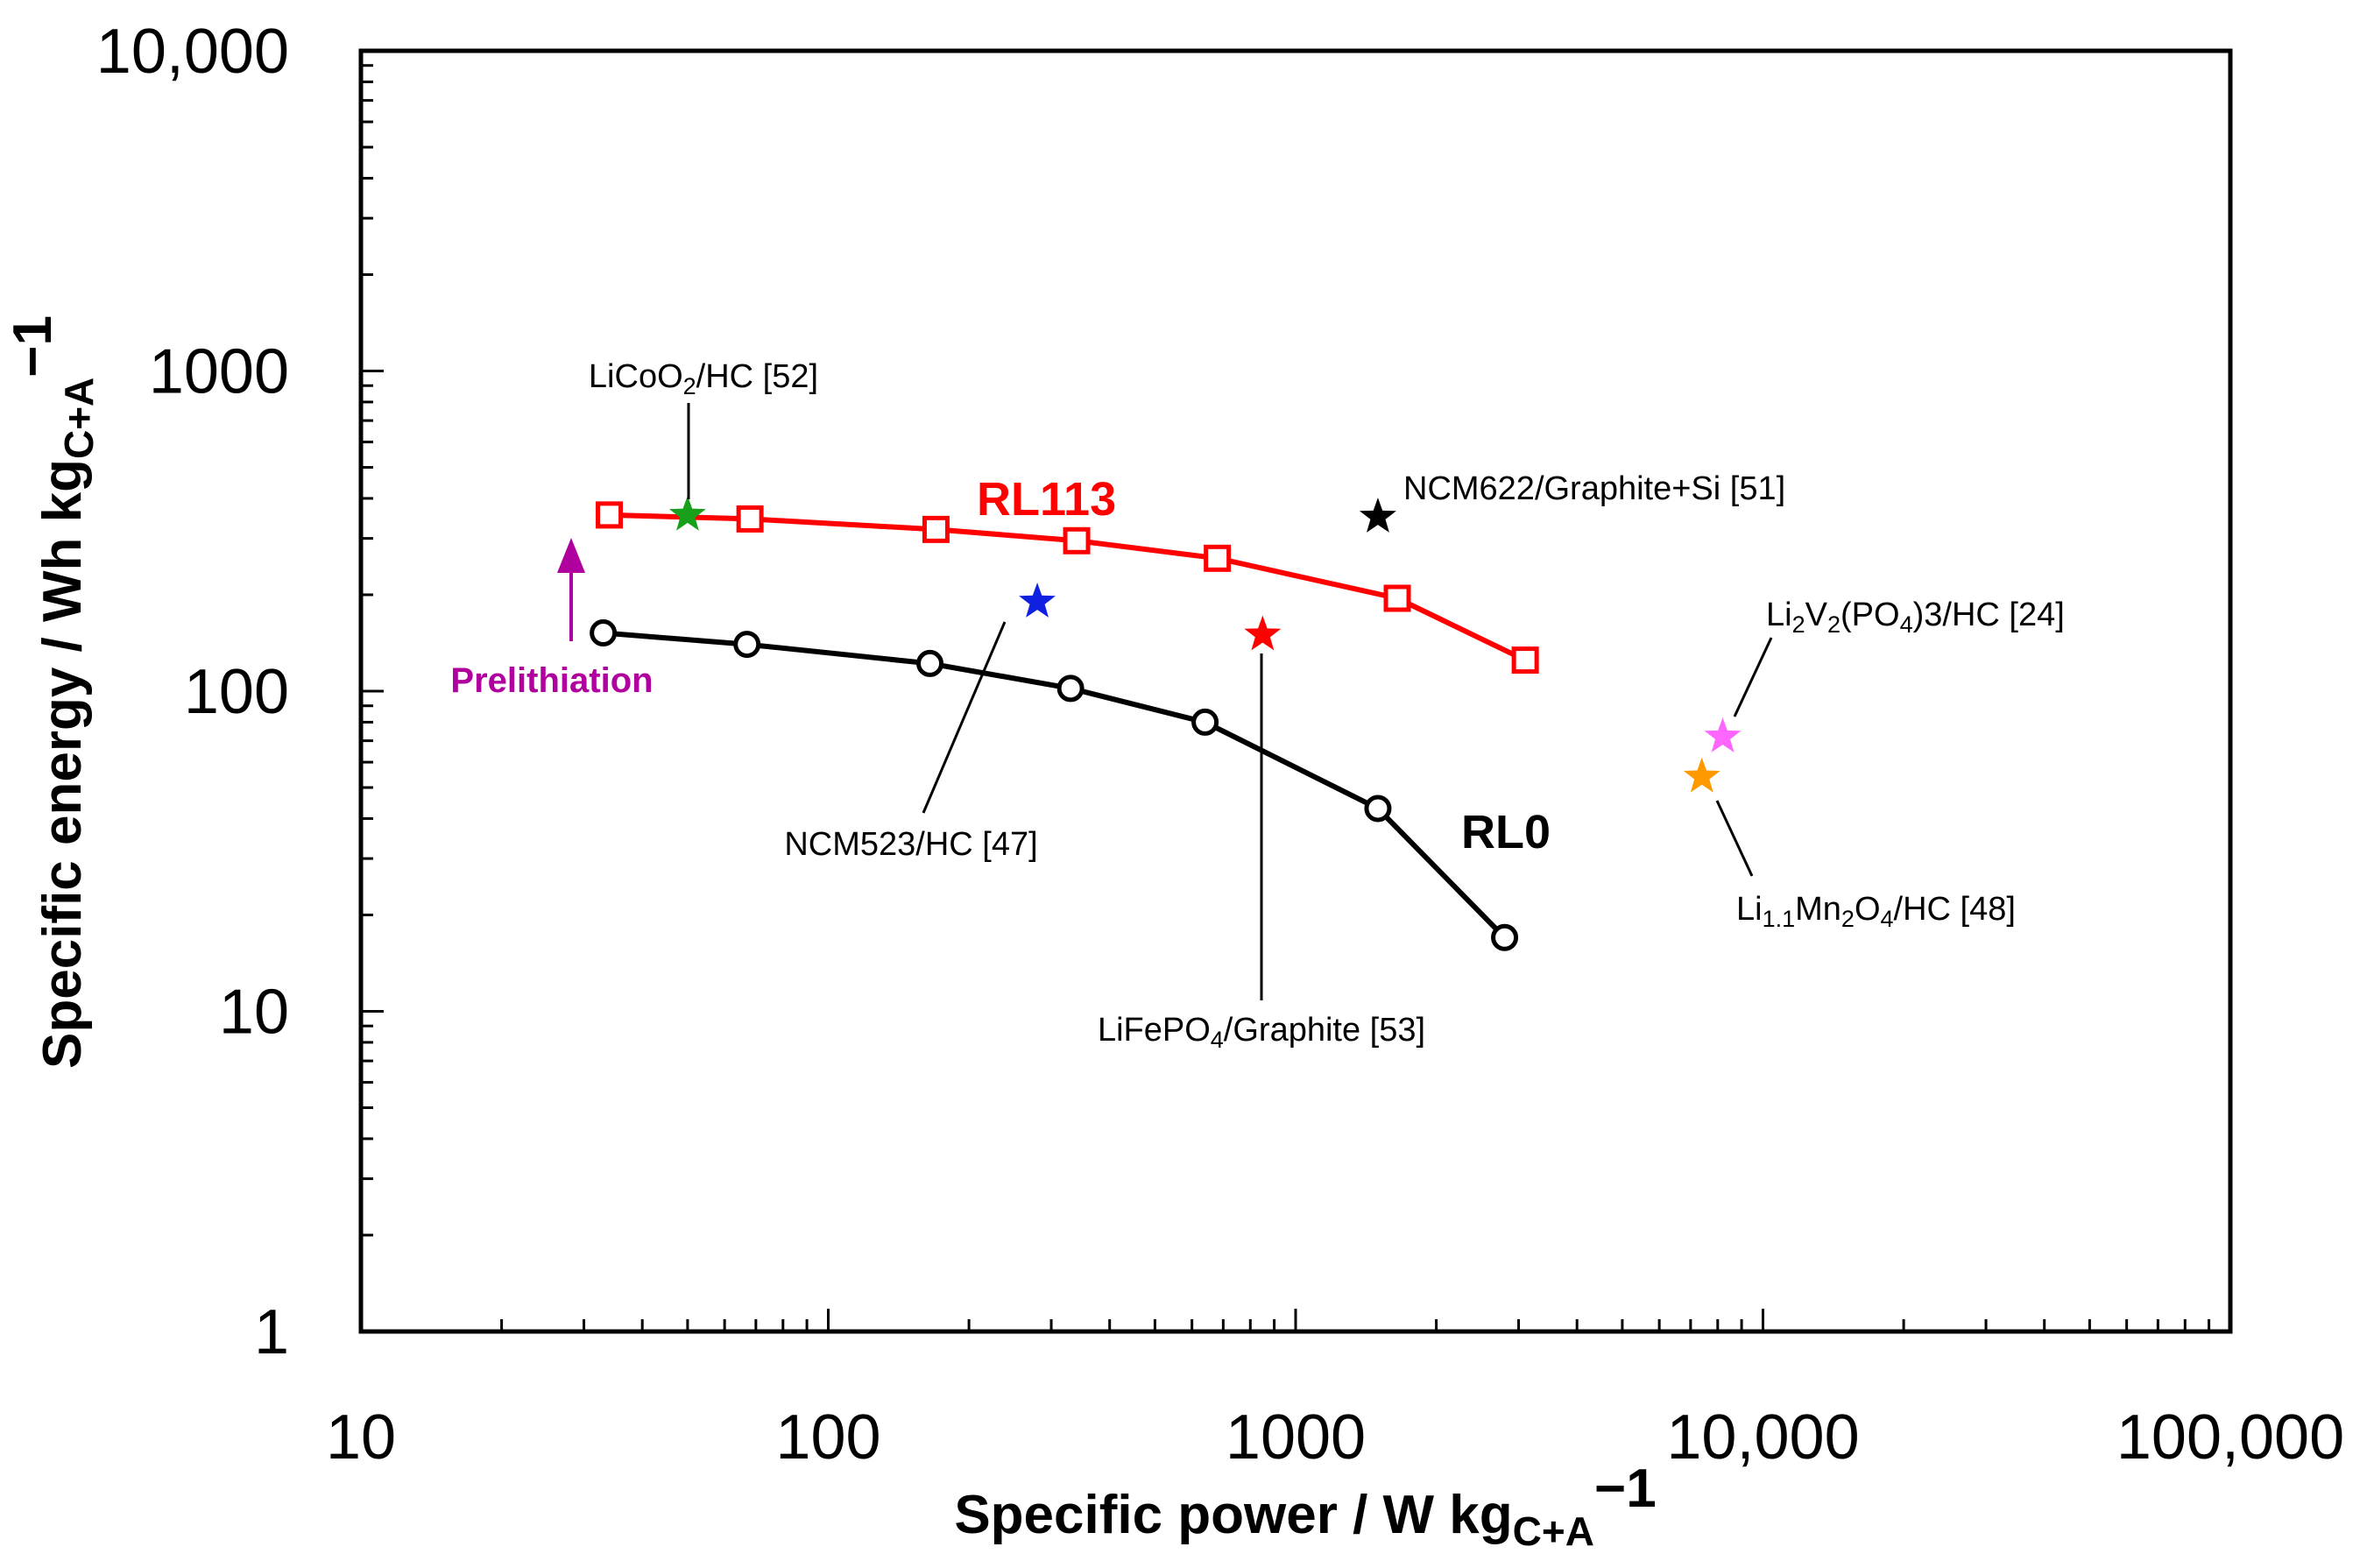 This screenshot has width=2374, height=1568. Describe the element at coordinates (237, 692) in the screenshot. I see `y-tick-label: 100` at that location.